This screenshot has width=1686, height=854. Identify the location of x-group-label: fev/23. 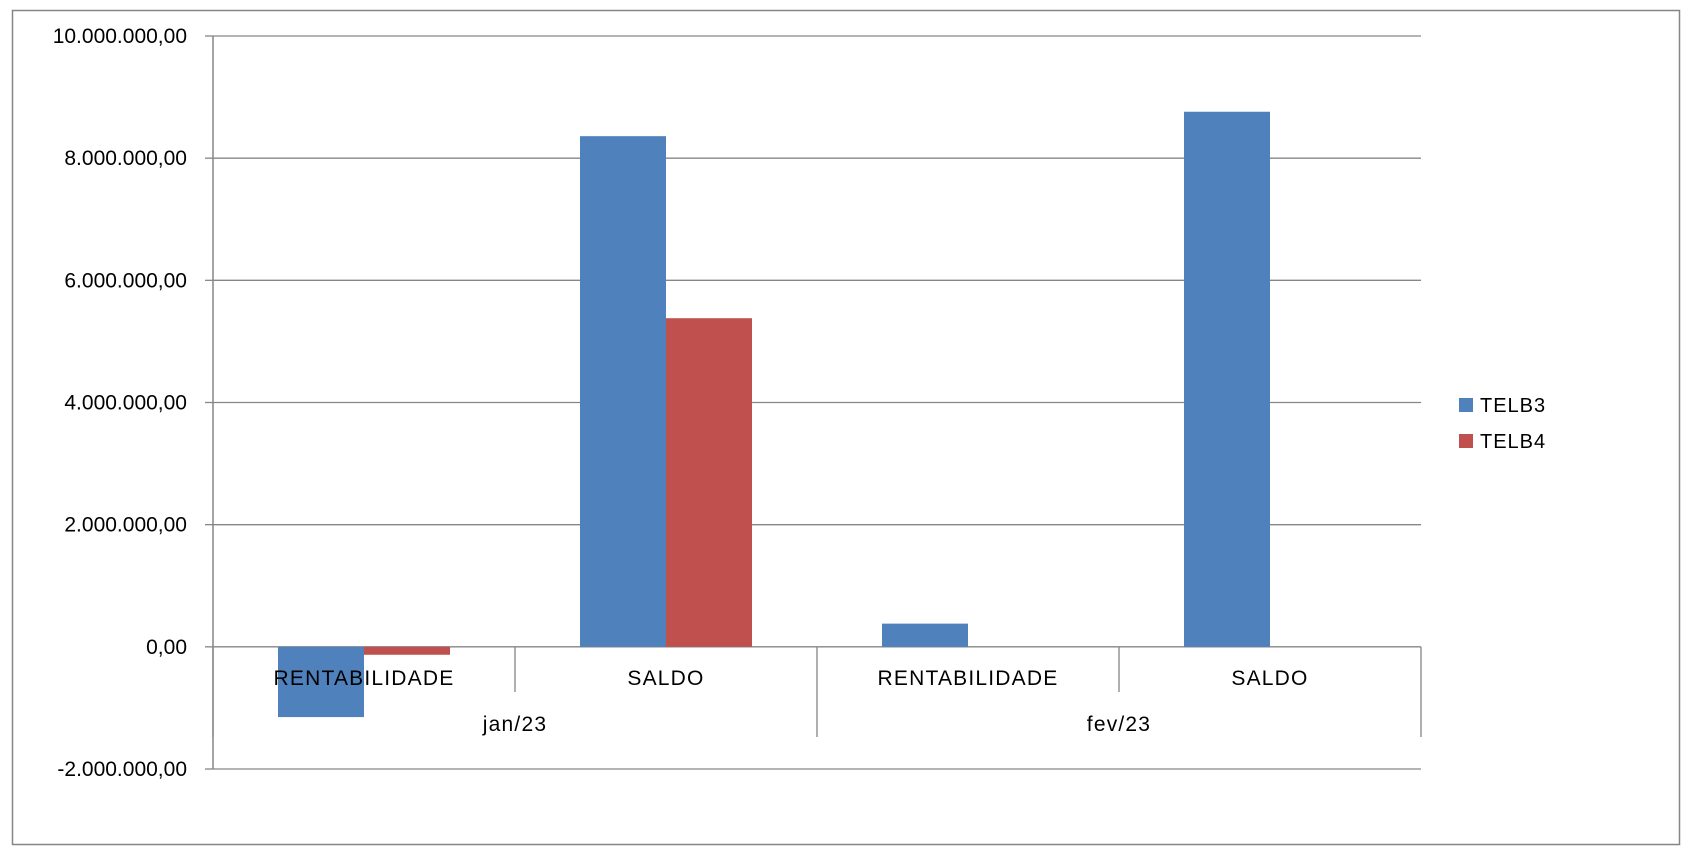
(1119, 724).